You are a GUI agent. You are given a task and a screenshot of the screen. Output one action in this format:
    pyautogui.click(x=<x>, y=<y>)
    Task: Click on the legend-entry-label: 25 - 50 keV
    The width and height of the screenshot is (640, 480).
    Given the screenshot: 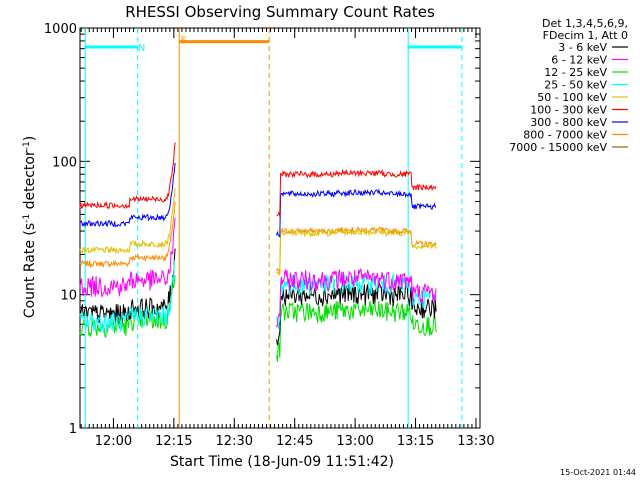 What is the action you would take?
    pyautogui.click(x=575, y=85)
    